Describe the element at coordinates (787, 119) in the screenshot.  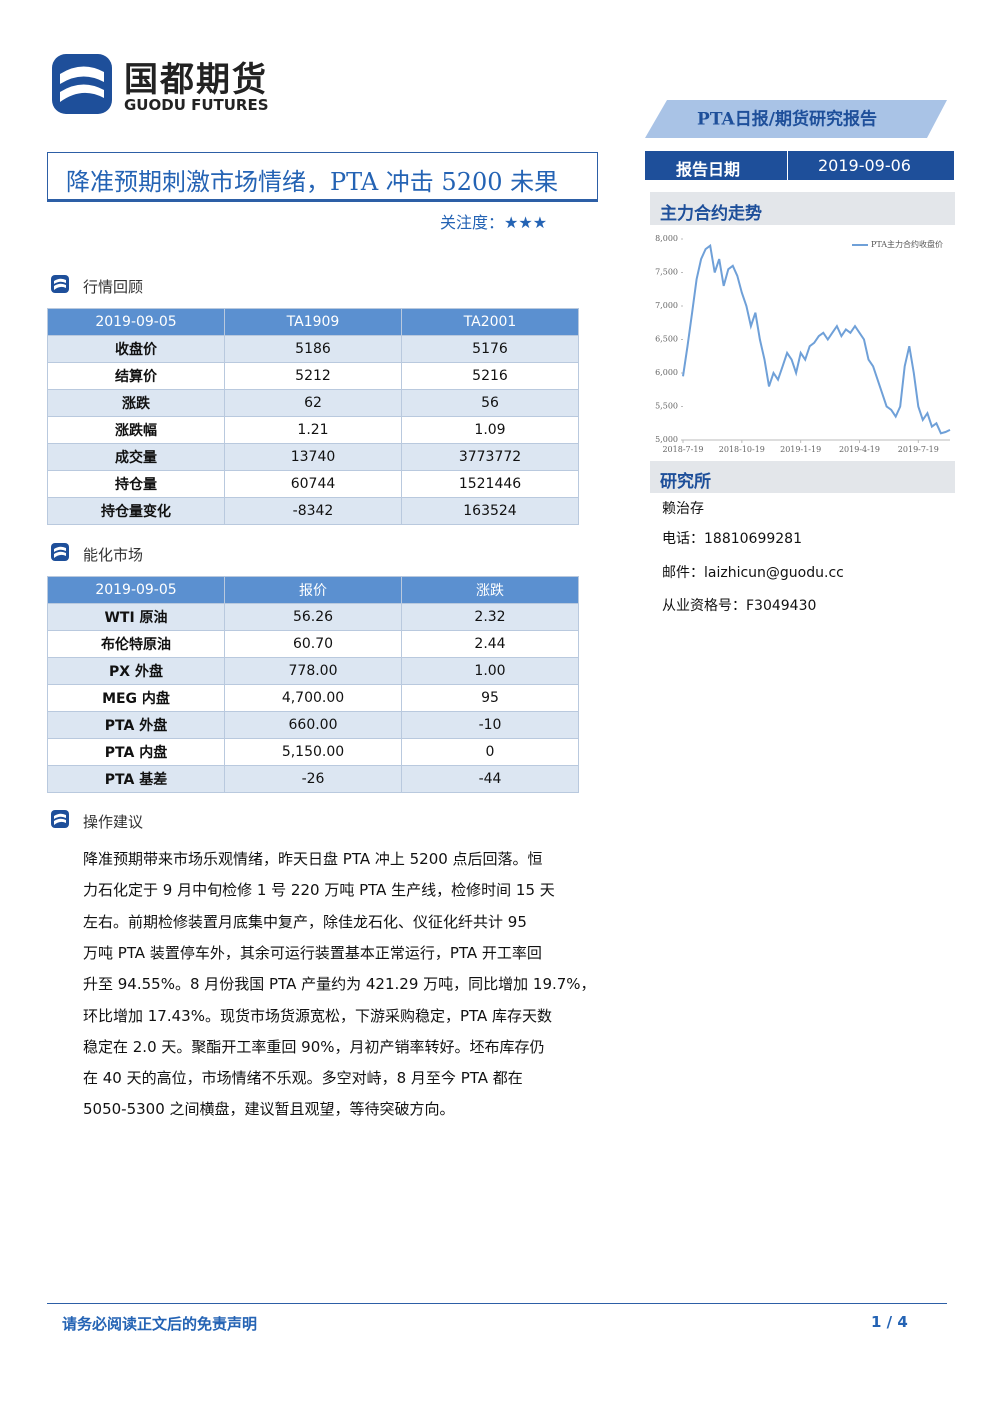
I see `report-type: PTA日报/期货研究报告` at that location.